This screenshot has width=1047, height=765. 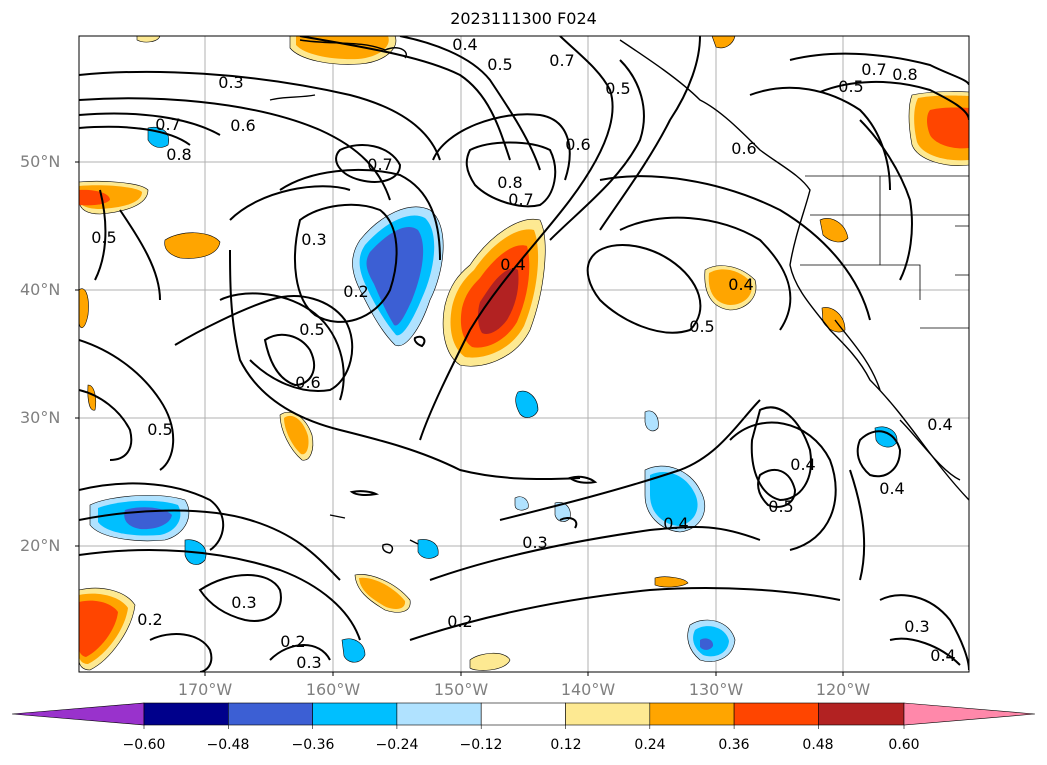 I want to click on lat-label: 20°N, so click(x=40, y=545).